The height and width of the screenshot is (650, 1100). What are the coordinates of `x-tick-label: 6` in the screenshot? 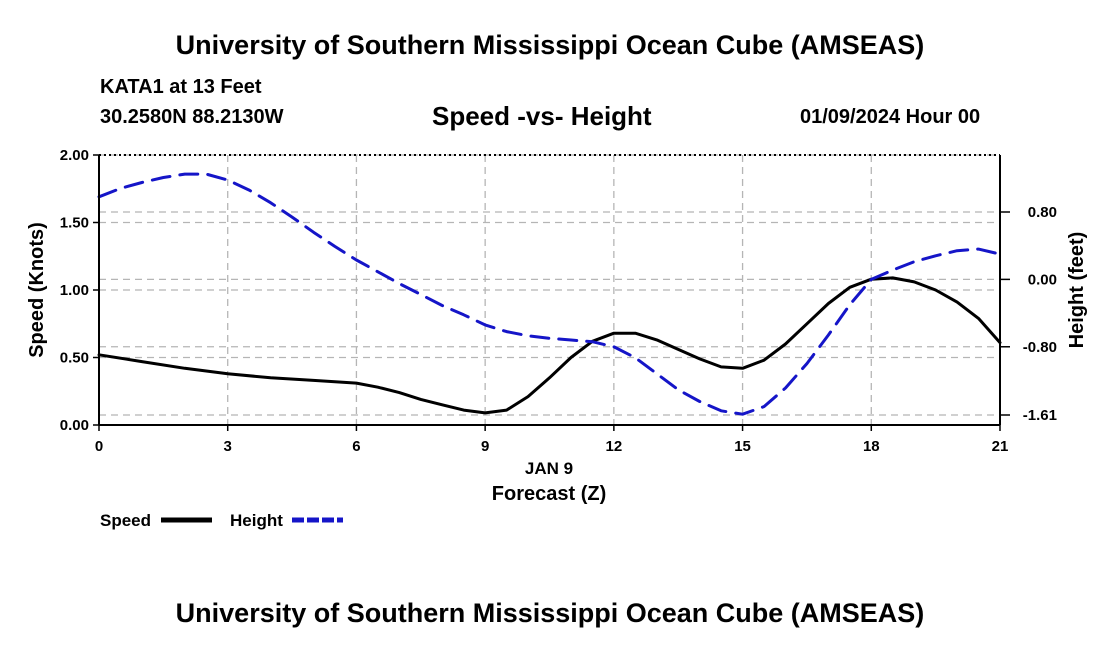 It's located at (356, 446).